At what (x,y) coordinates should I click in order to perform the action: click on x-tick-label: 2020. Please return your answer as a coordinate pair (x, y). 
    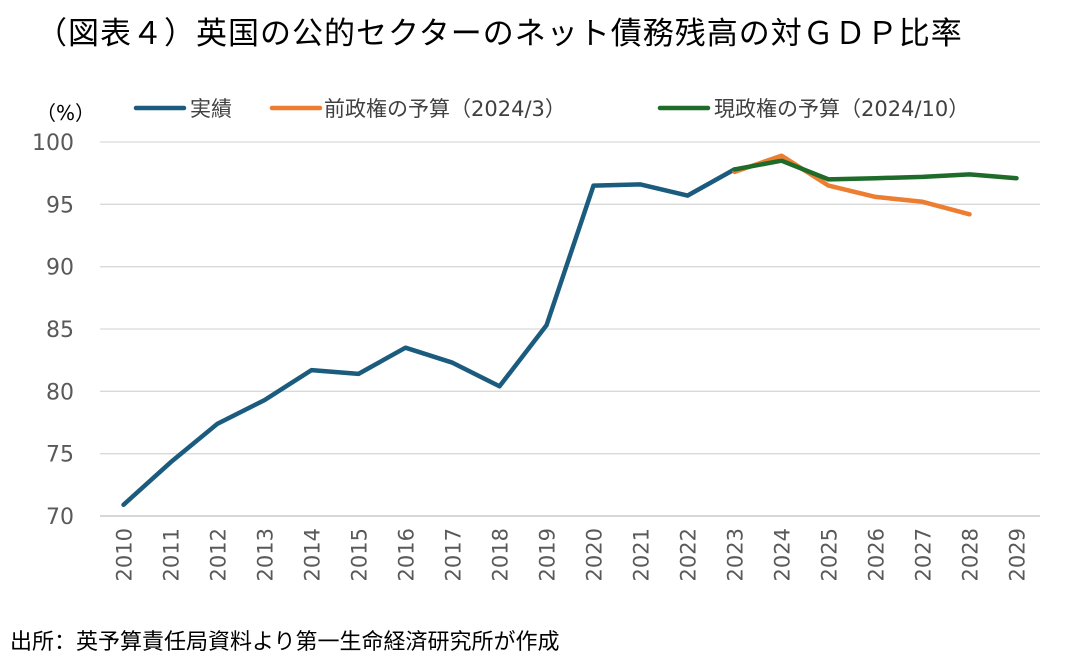
    Looking at the image, I should click on (595, 554).